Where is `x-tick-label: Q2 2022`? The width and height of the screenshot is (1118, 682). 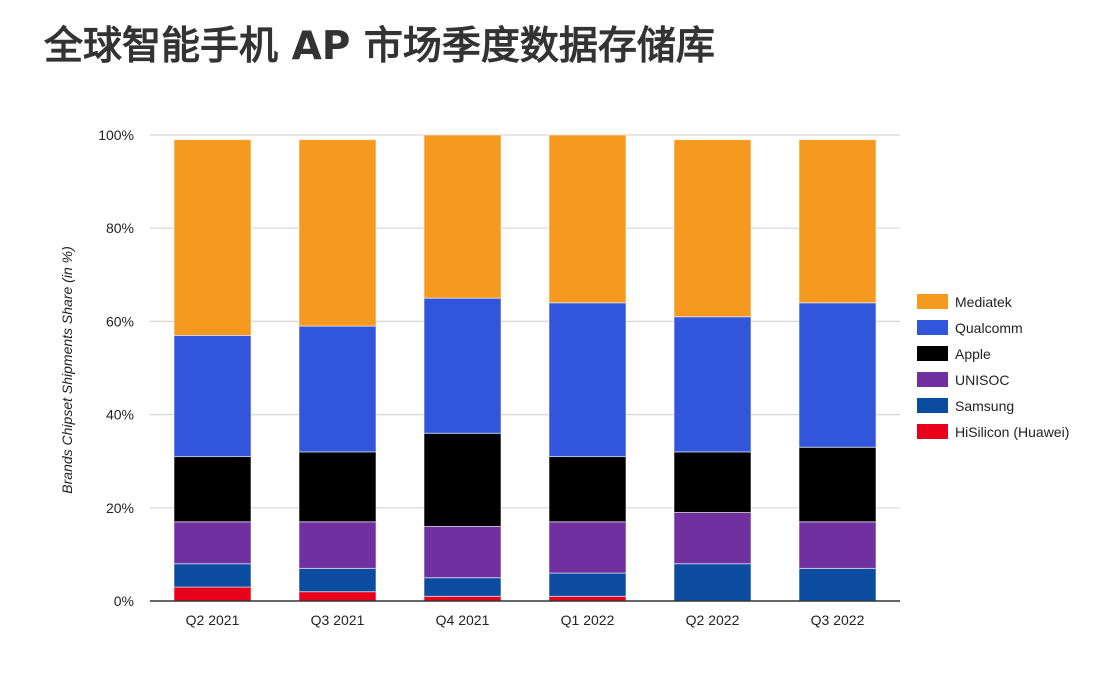 x-tick-label: Q2 2022 is located at coordinates (713, 620).